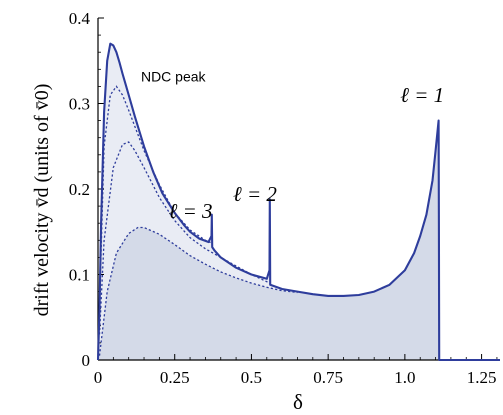 The image size is (503, 415). What do you see at coordinates (80, 18) in the screenshot?
I see `y-tick-label: 0.4` at bounding box center [80, 18].